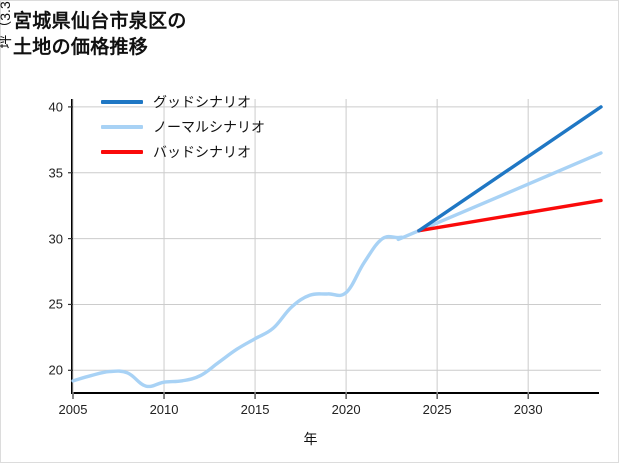 The height and width of the screenshot is (465, 621). Describe the element at coordinates (55, 173) in the screenshot. I see `y-tick-label: 35` at that location.